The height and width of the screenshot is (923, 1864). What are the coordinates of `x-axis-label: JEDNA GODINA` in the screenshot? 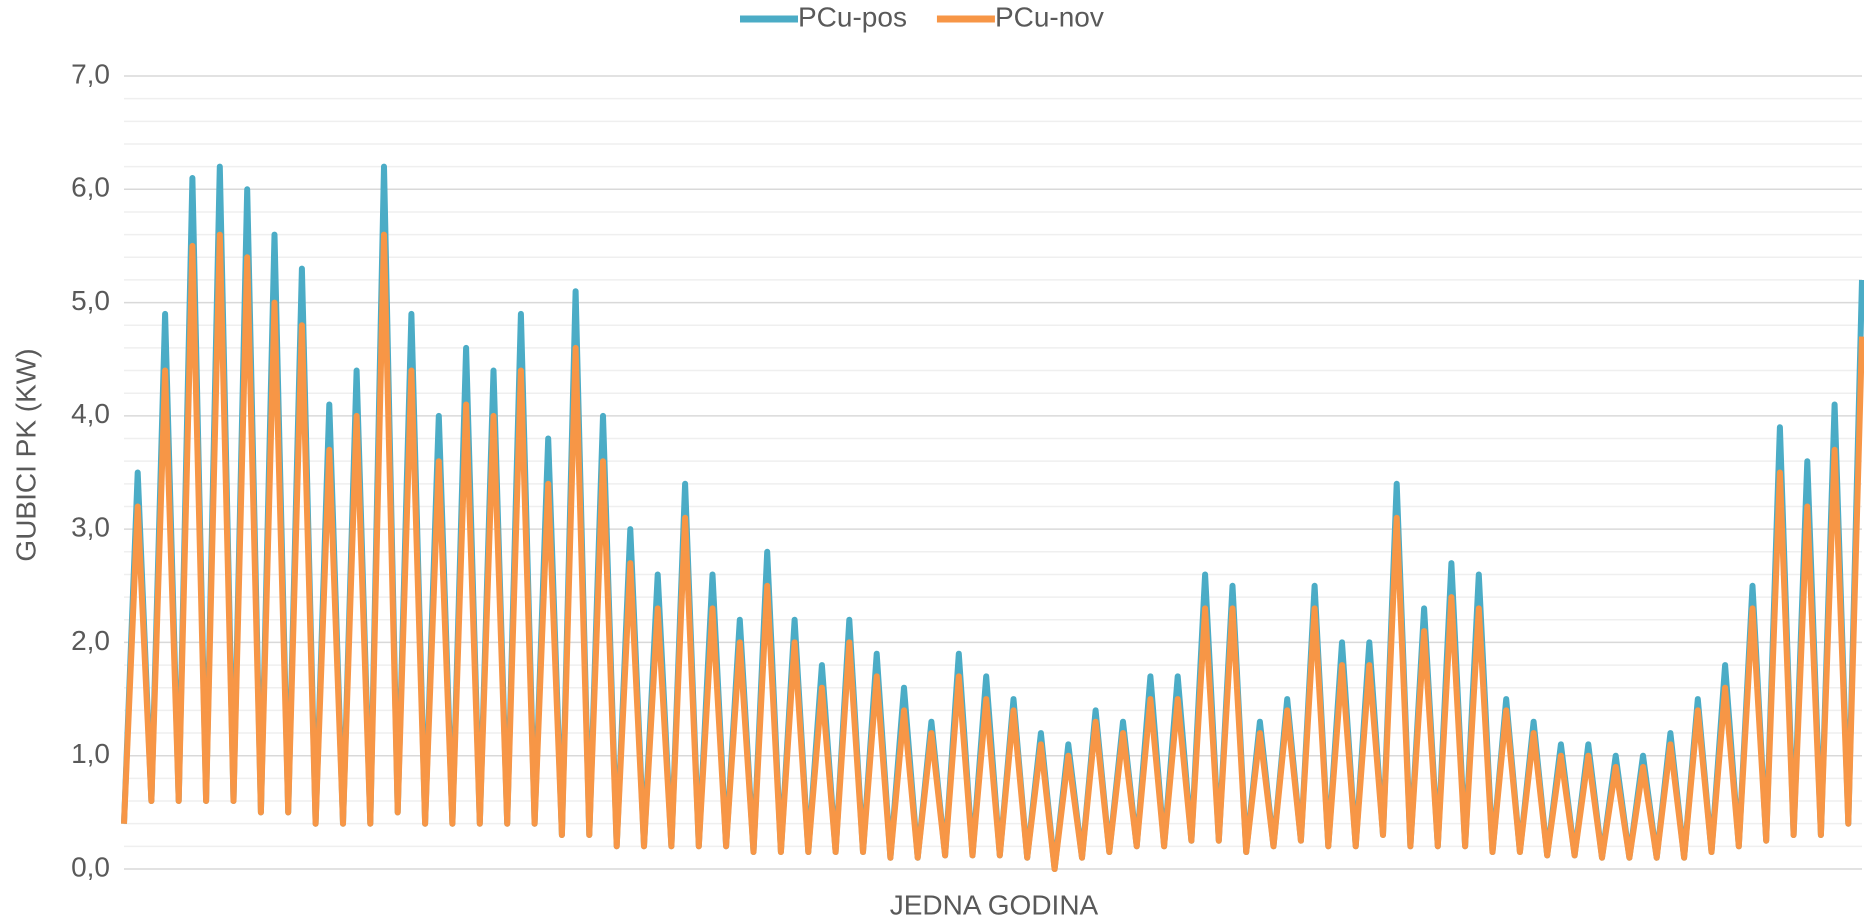 It's located at (994, 904).